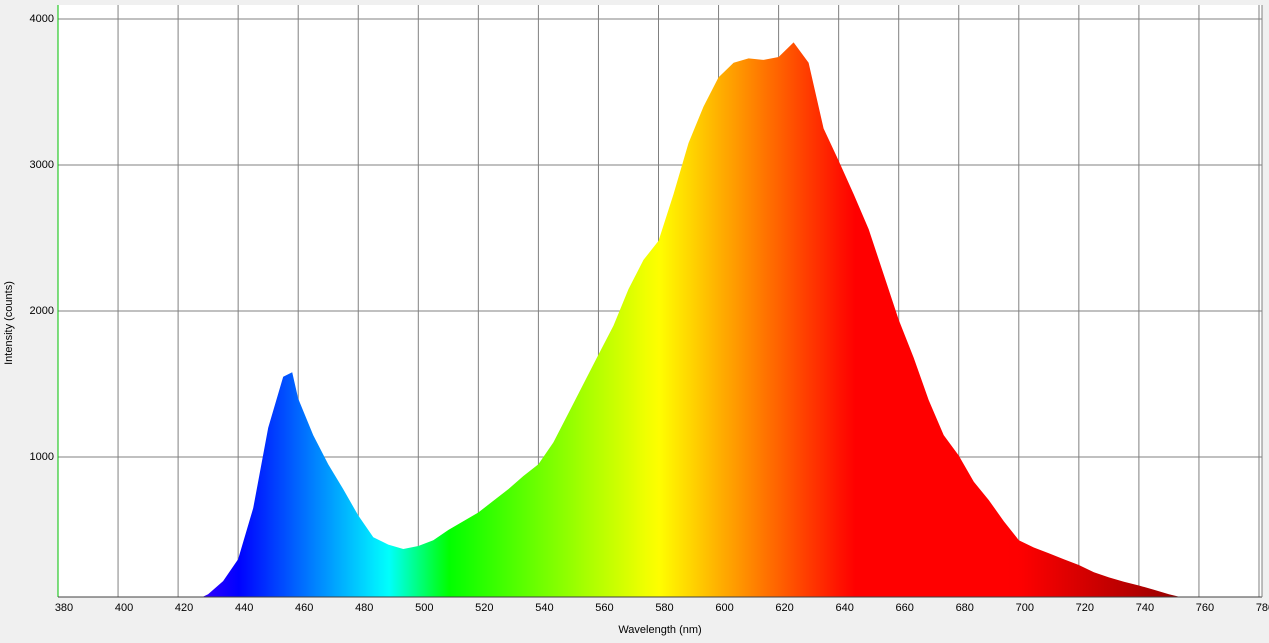  What do you see at coordinates (42, 457) in the screenshot?
I see `y-tick-label: 1000` at bounding box center [42, 457].